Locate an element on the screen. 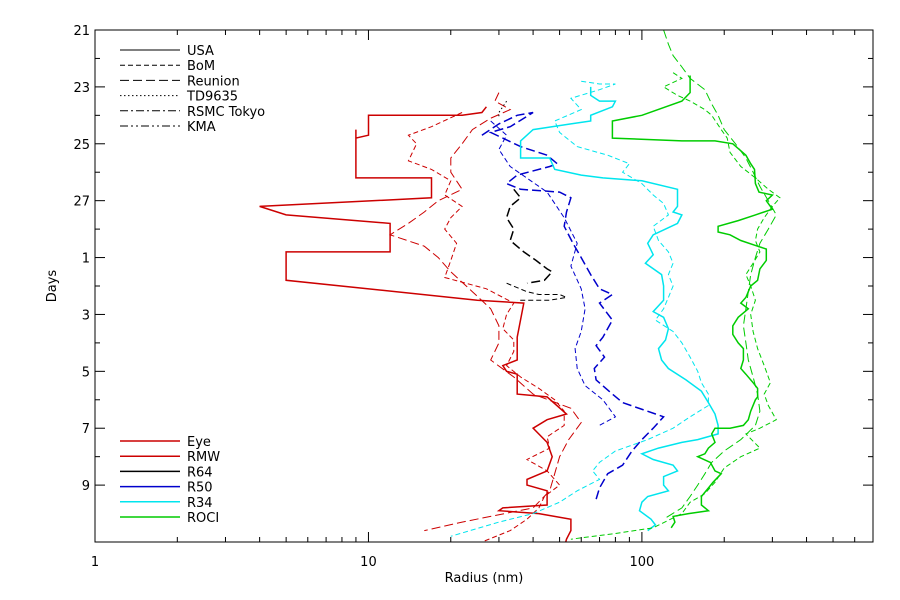 Image resolution: width=900 pixels, height=600 pixels. y-tick-label: 9 is located at coordinates (86, 486).